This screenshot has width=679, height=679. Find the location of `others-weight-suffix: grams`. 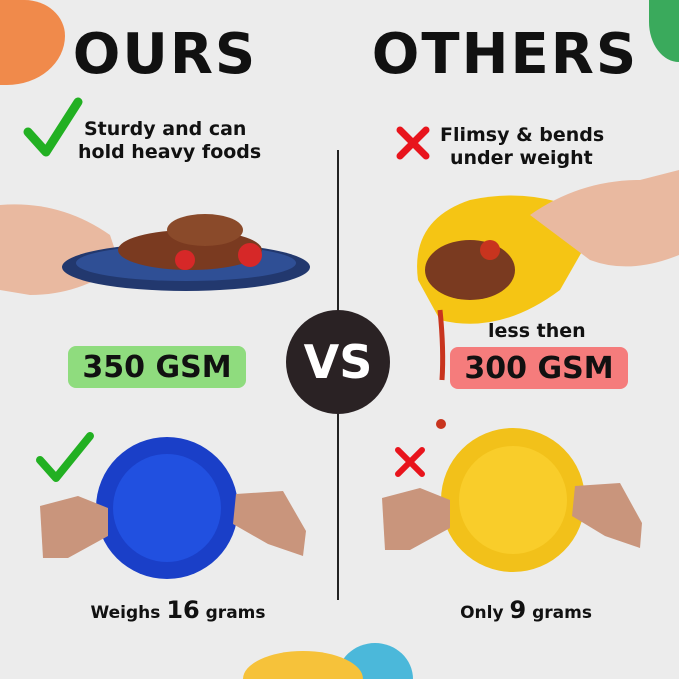

others-weight-suffix: grams is located at coordinates (562, 613).